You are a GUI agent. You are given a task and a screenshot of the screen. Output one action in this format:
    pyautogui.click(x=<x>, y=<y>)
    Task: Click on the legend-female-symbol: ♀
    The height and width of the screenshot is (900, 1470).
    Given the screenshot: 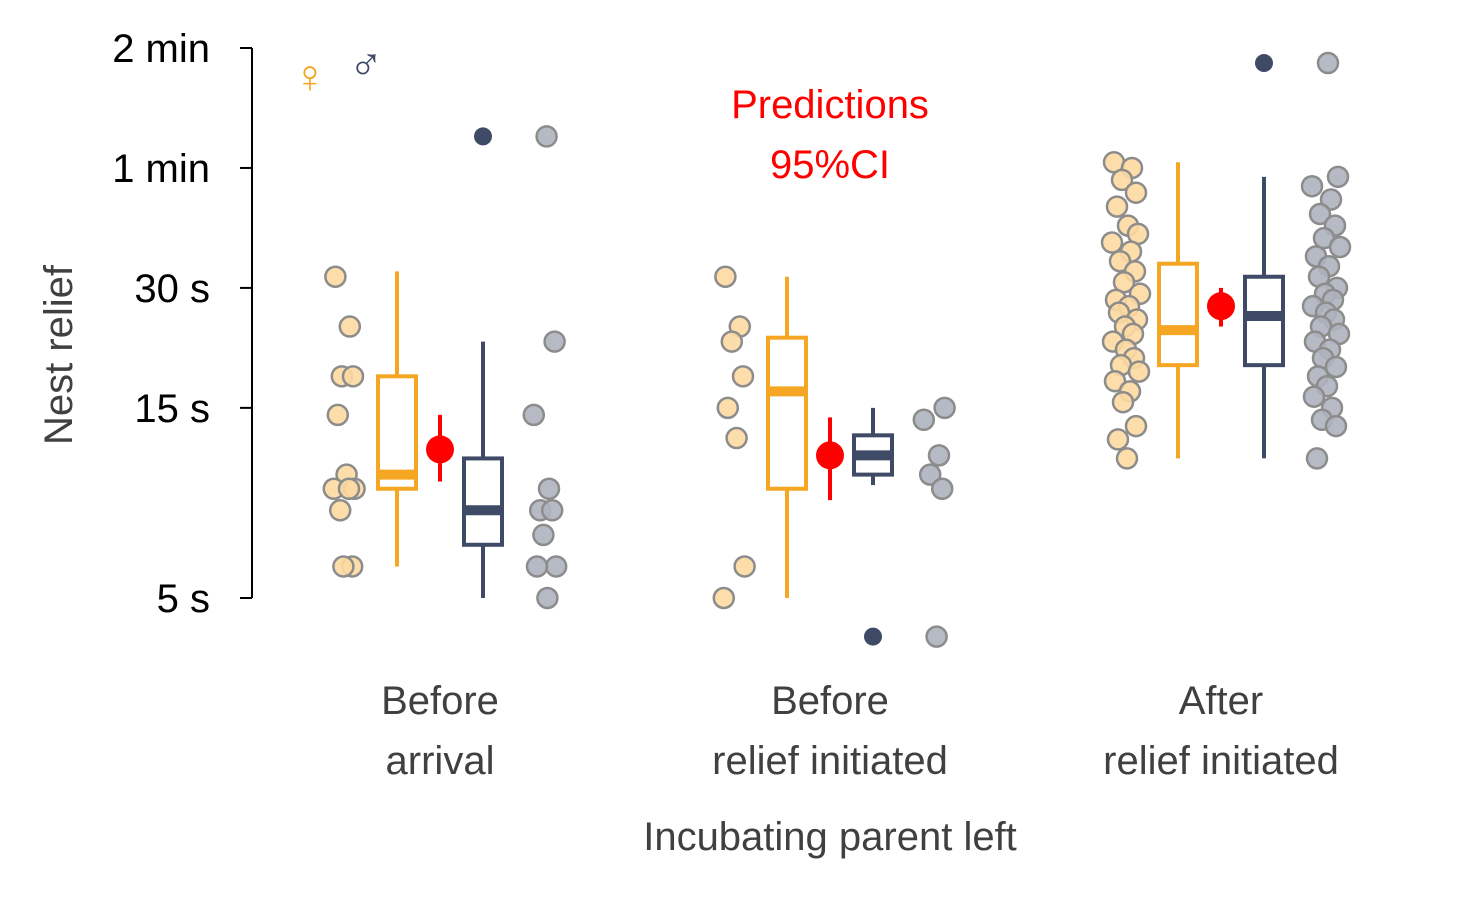 What is the action you would take?
    pyautogui.click(x=310, y=76)
    